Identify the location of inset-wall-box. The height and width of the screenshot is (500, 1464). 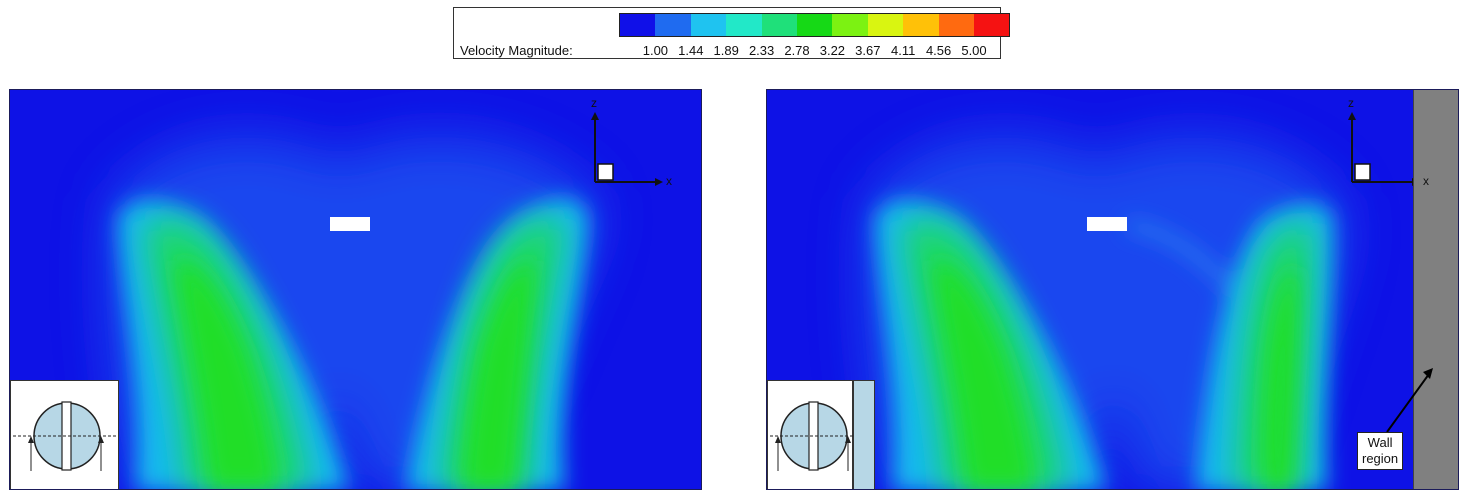
(864, 434).